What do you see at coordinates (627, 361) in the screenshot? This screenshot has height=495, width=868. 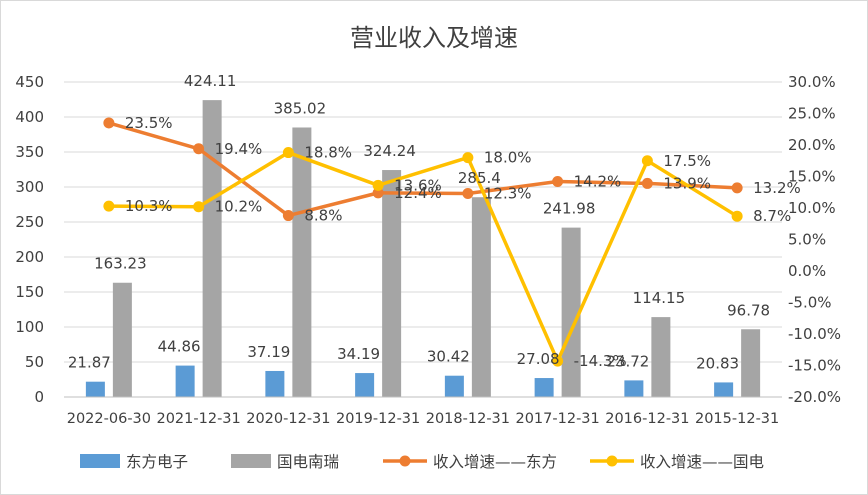 I see `bar-data-label: 23.72` at bounding box center [627, 361].